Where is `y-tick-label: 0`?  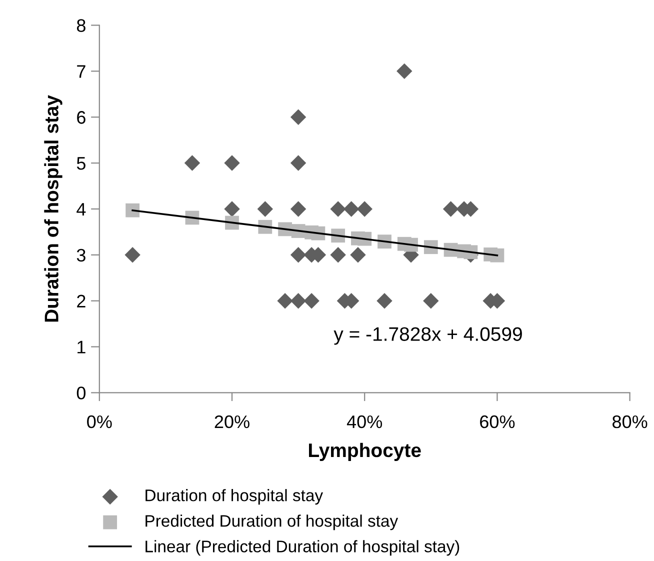 y-tick-label: 0 is located at coordinates (81, 393).